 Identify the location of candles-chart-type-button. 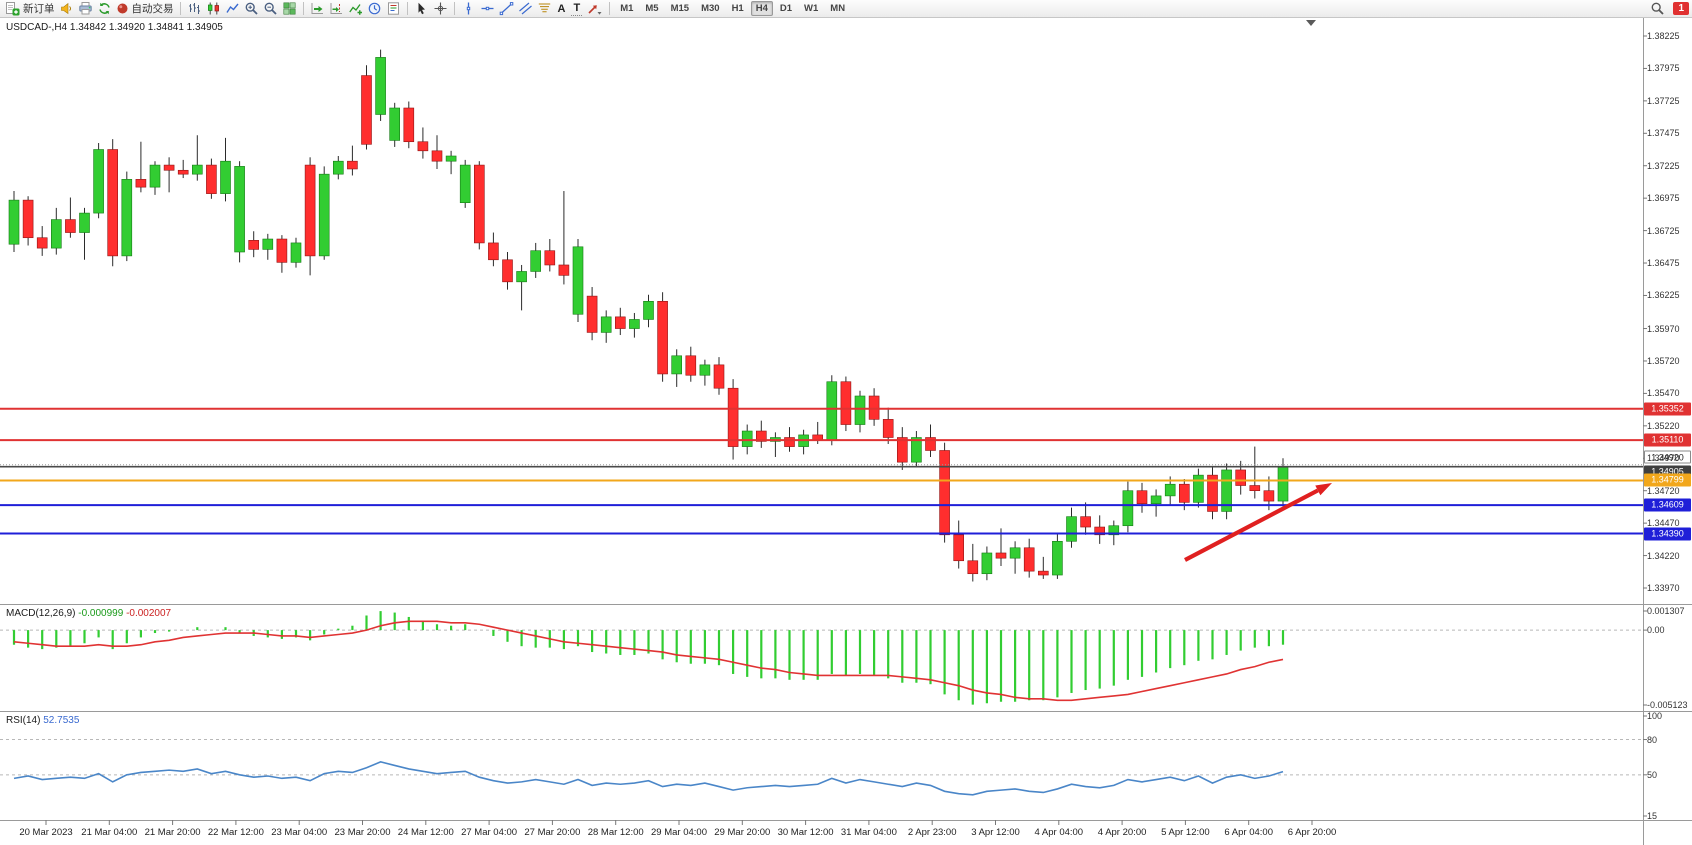
(213, 9).